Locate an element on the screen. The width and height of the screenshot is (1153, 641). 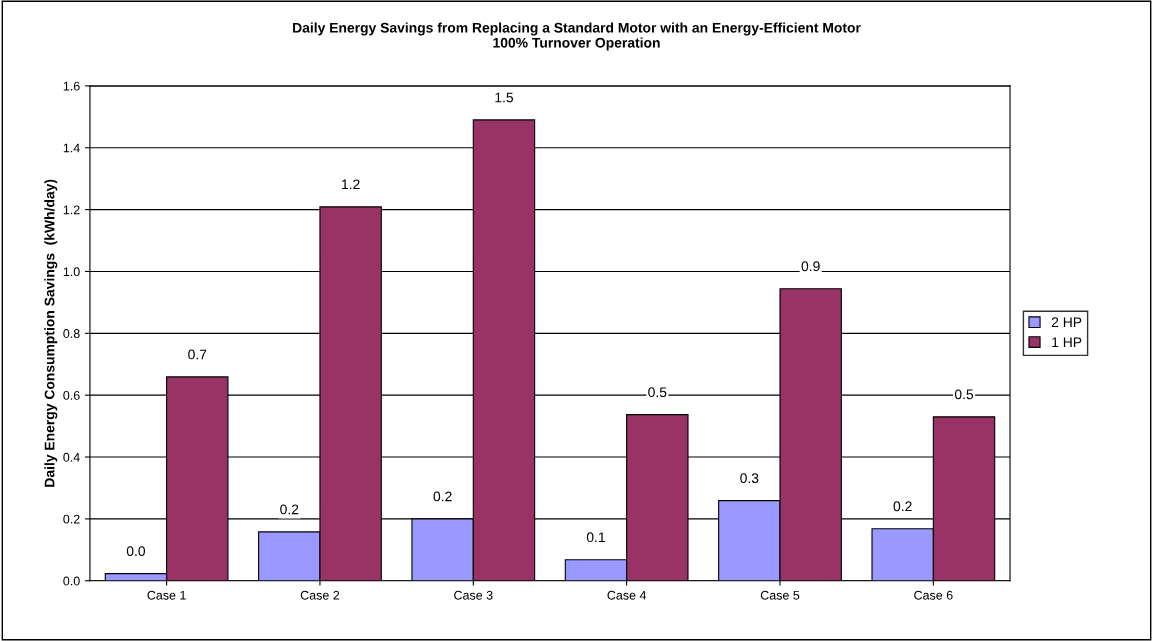
y-tick-label: 1.0 is located at coordinates (71, 272).